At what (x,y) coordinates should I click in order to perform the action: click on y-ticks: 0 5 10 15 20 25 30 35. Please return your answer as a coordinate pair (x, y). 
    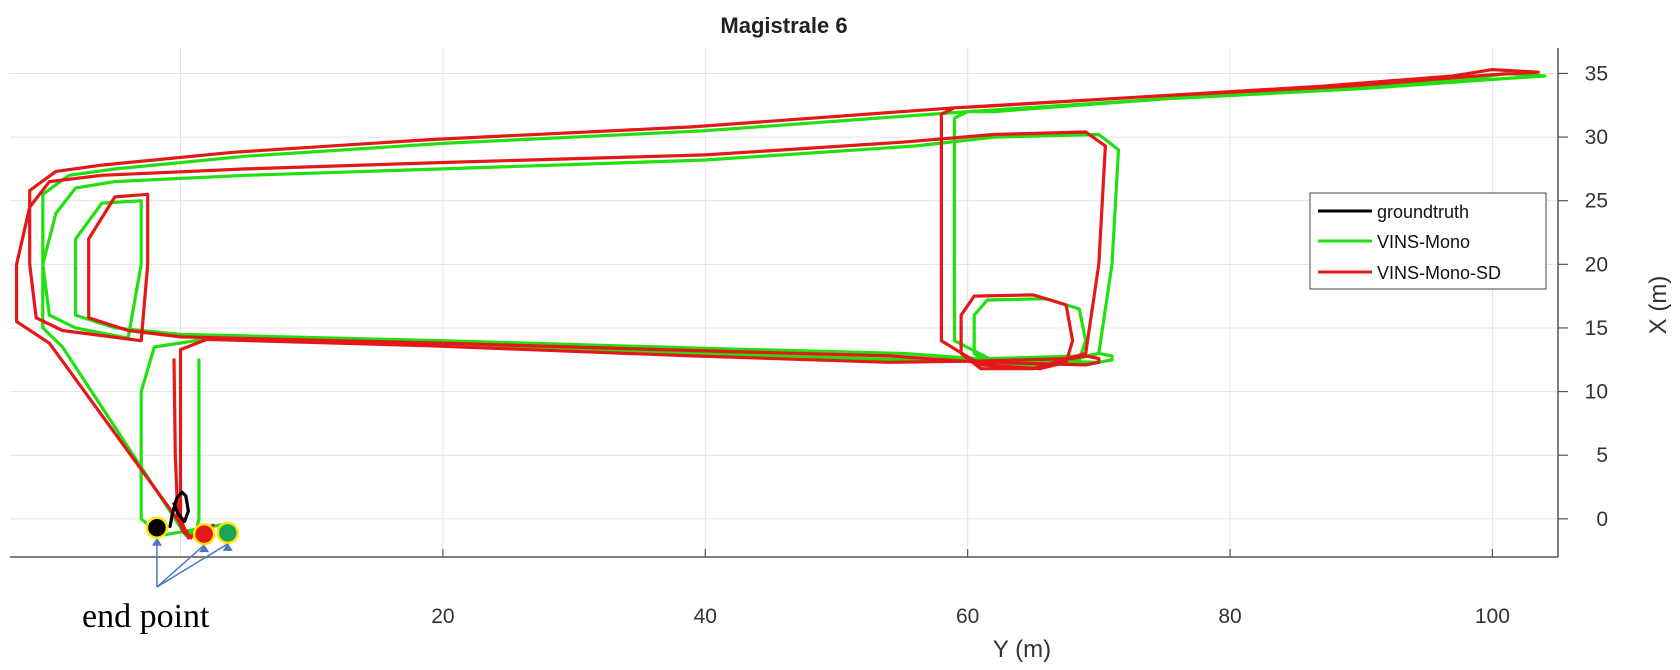
    Looking at the image, I should click on (1583, 296).